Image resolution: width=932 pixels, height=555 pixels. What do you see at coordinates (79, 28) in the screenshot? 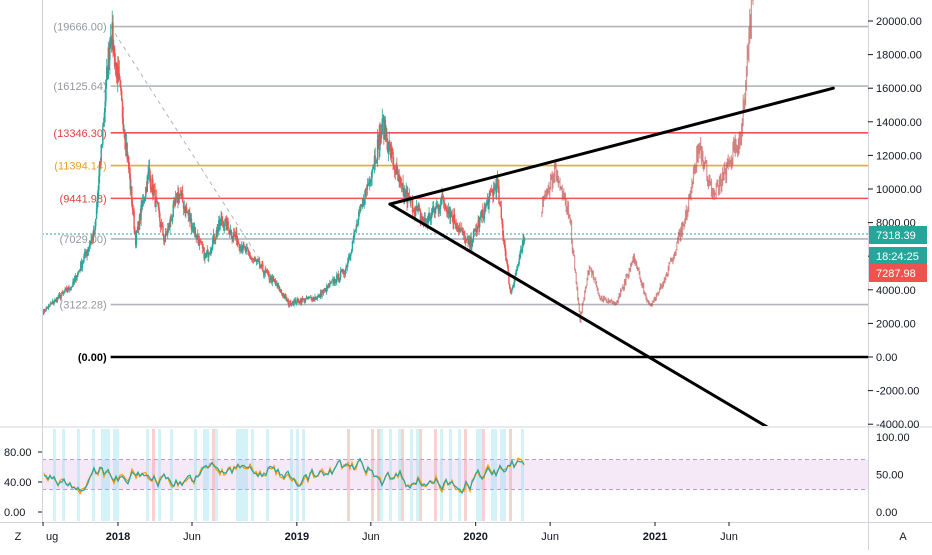
I see `fib-level-label: (19666.00)` at bounding box center [79, 28].